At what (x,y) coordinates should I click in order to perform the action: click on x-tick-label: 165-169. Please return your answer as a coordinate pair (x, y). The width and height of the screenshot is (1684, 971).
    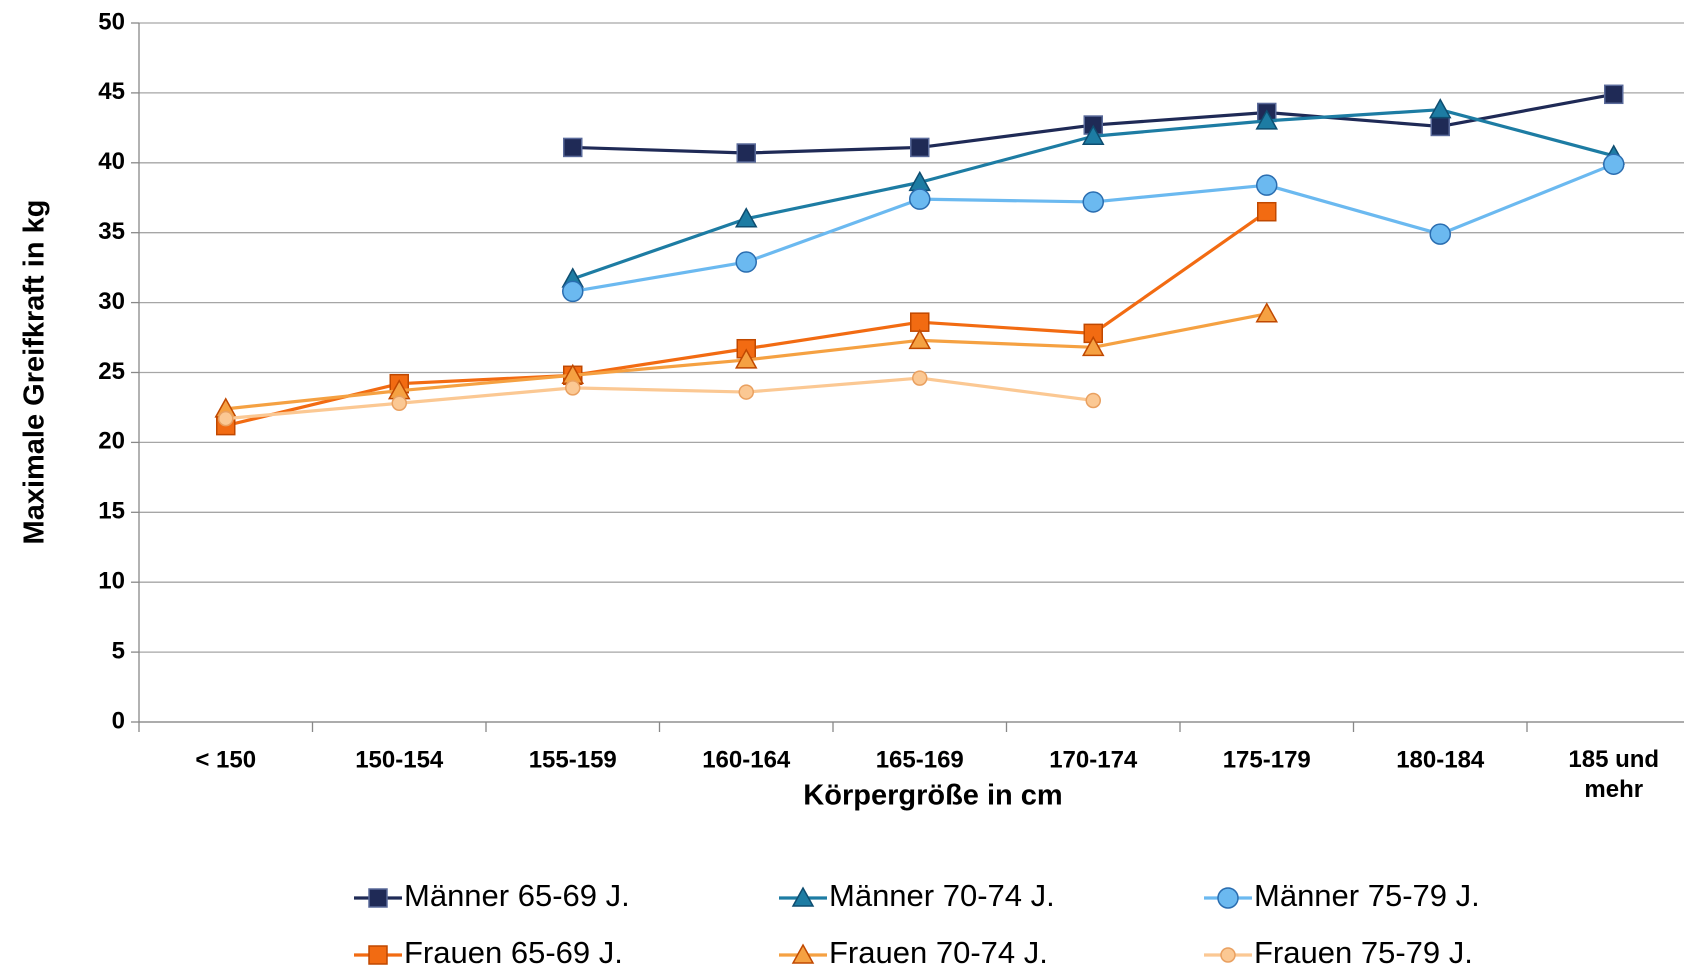
    Looking at the image, I should click on (920, 759).